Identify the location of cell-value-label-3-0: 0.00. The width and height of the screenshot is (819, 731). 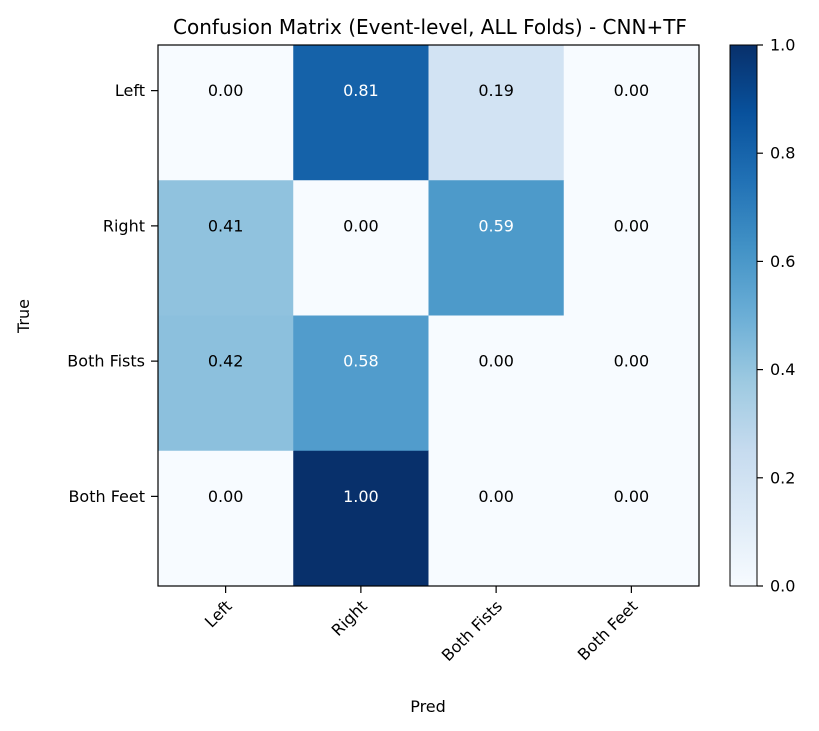
(226, 496).